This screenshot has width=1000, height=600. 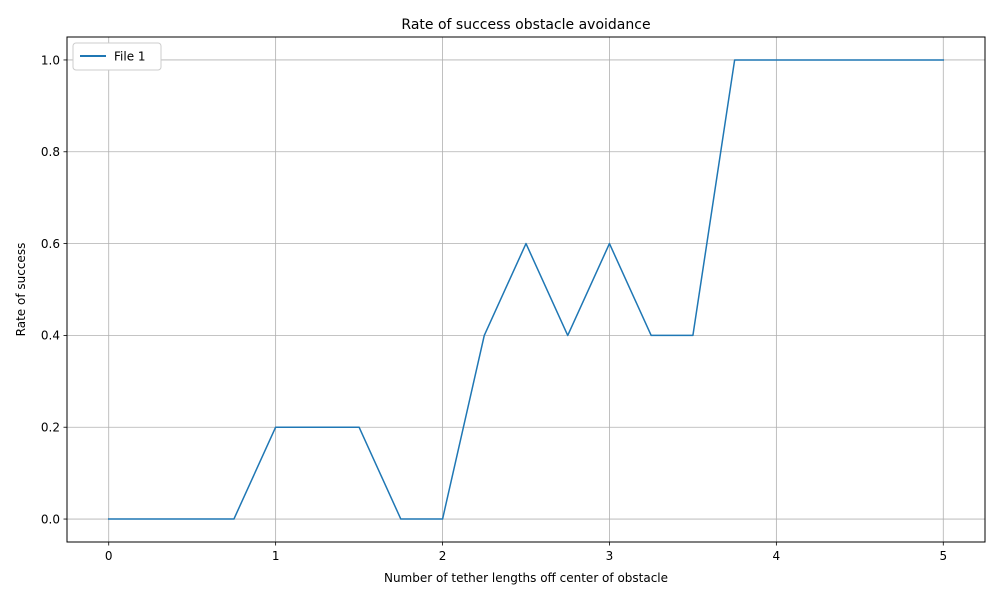 I want to click on y-tick-label: 0.2, so click(x=50, y=428).